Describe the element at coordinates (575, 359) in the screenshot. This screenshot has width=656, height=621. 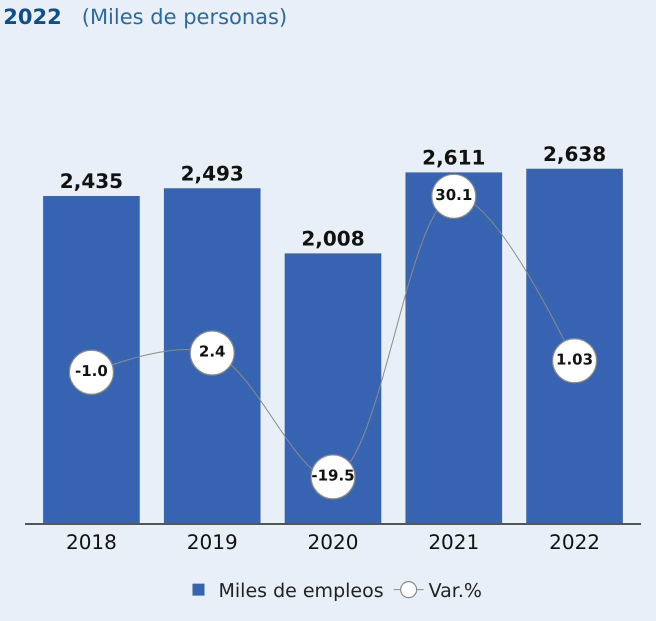
I see `data-label: 1.03` at that location.